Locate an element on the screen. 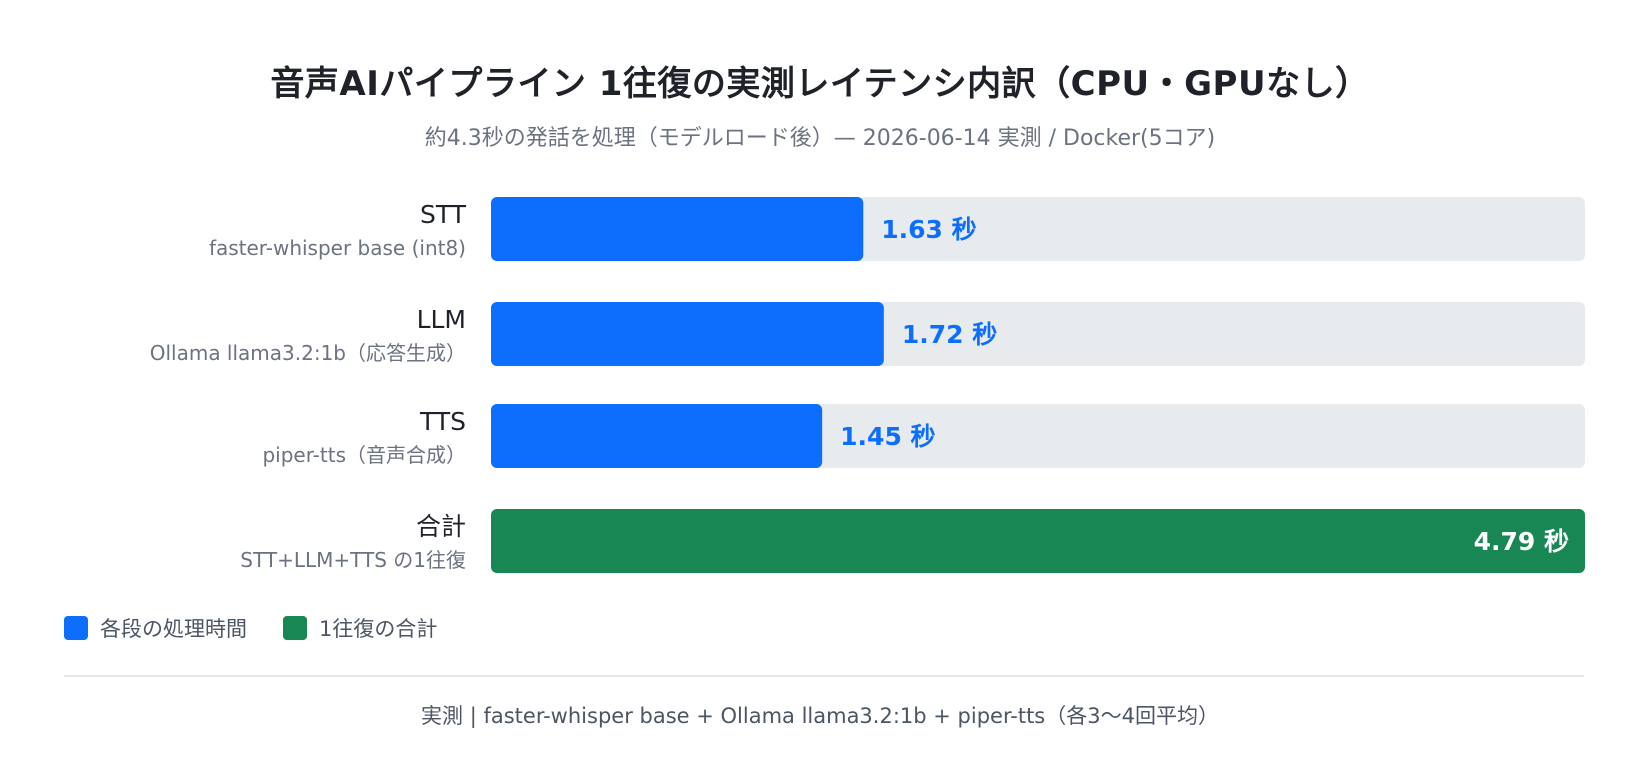 This screenshot has width=1640, height=766. bar-total is located at coordinates (1038, 541).